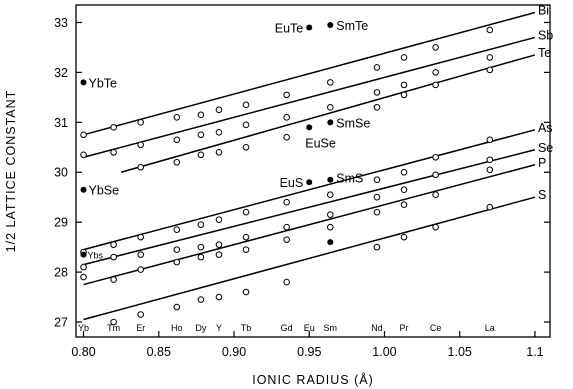 The image size is (573, 389). Describe the element at coordinates (309, 352) in the screenshot. I see `x-tick-label: 0.95` at that location.